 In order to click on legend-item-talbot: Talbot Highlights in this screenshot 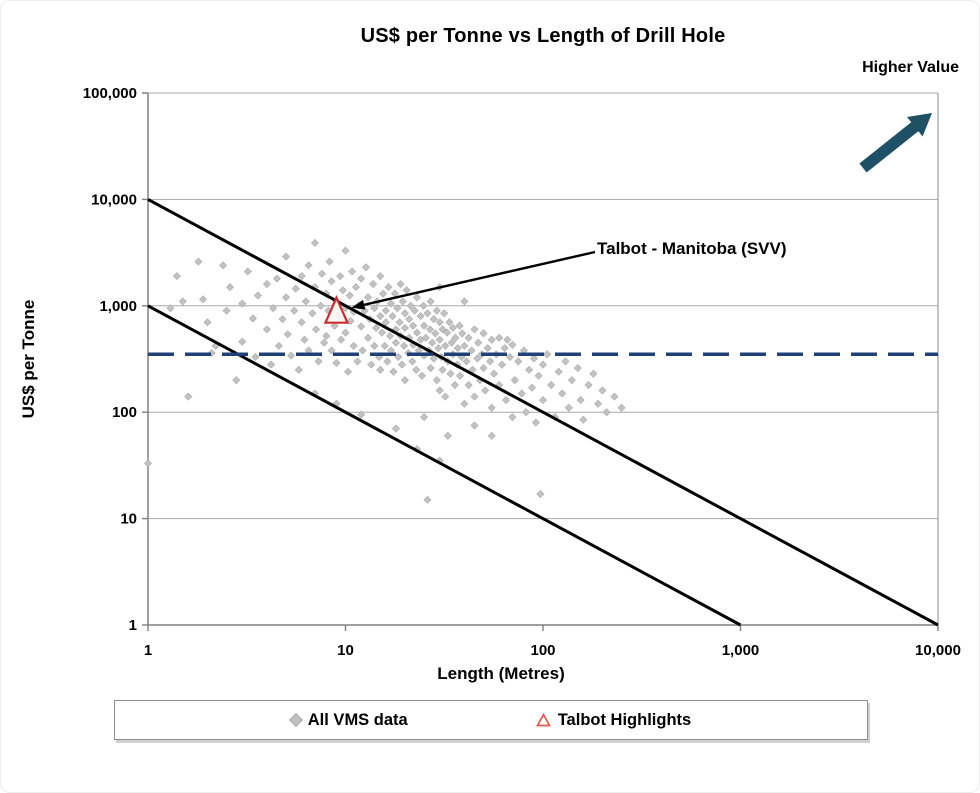, I will do `click(613, 720)`.